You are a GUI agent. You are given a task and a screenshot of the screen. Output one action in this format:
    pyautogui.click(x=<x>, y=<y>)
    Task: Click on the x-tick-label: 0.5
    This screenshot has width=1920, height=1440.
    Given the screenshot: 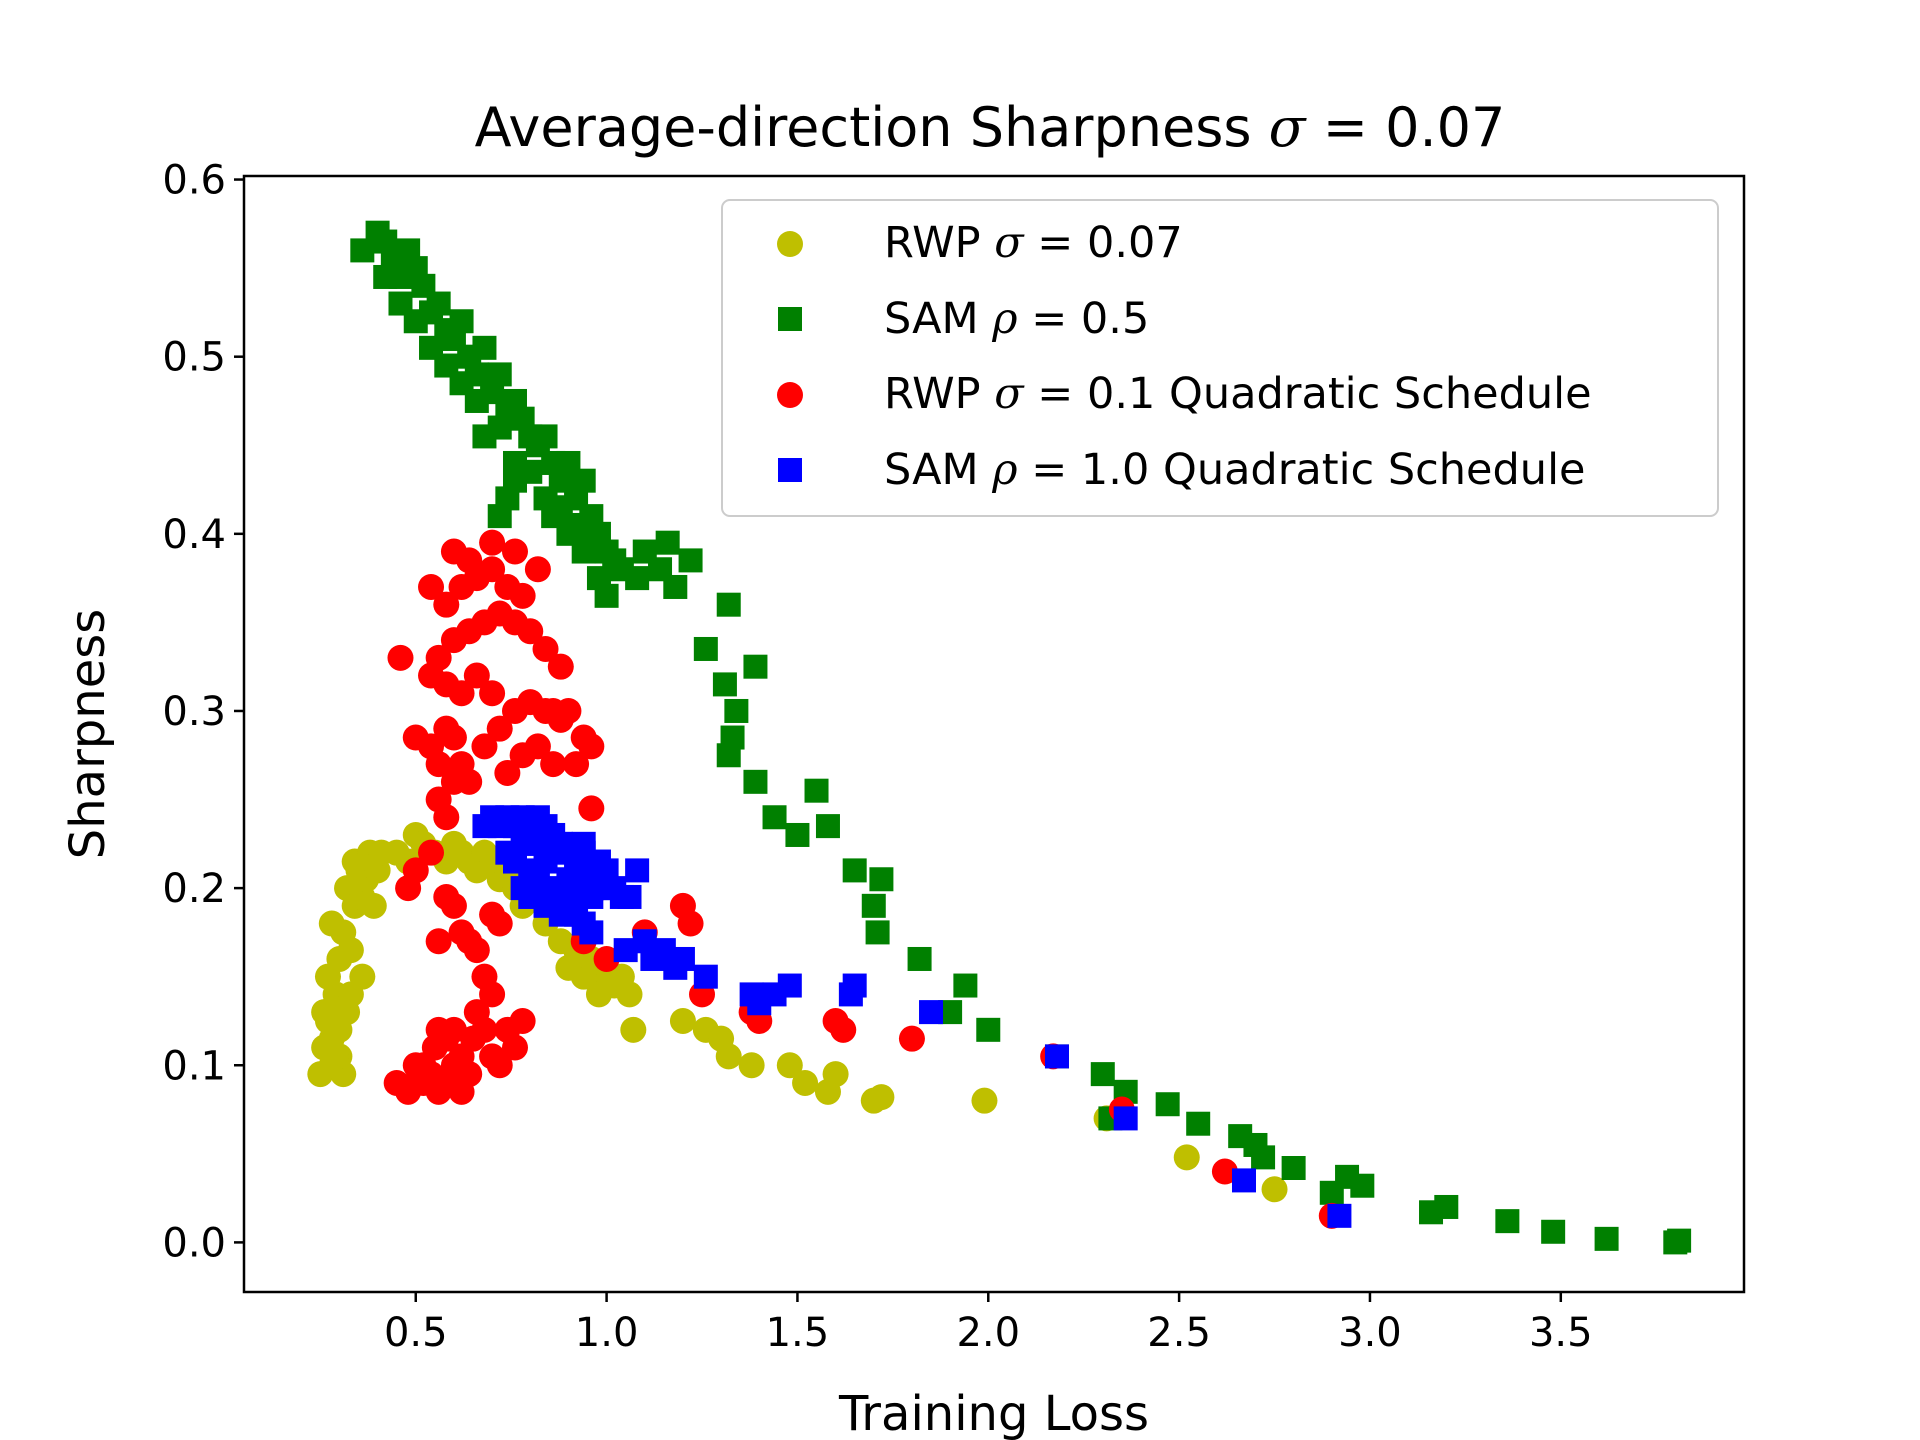 What is the action you would take?
    pyautogui.click(x=416, y=1333)
    